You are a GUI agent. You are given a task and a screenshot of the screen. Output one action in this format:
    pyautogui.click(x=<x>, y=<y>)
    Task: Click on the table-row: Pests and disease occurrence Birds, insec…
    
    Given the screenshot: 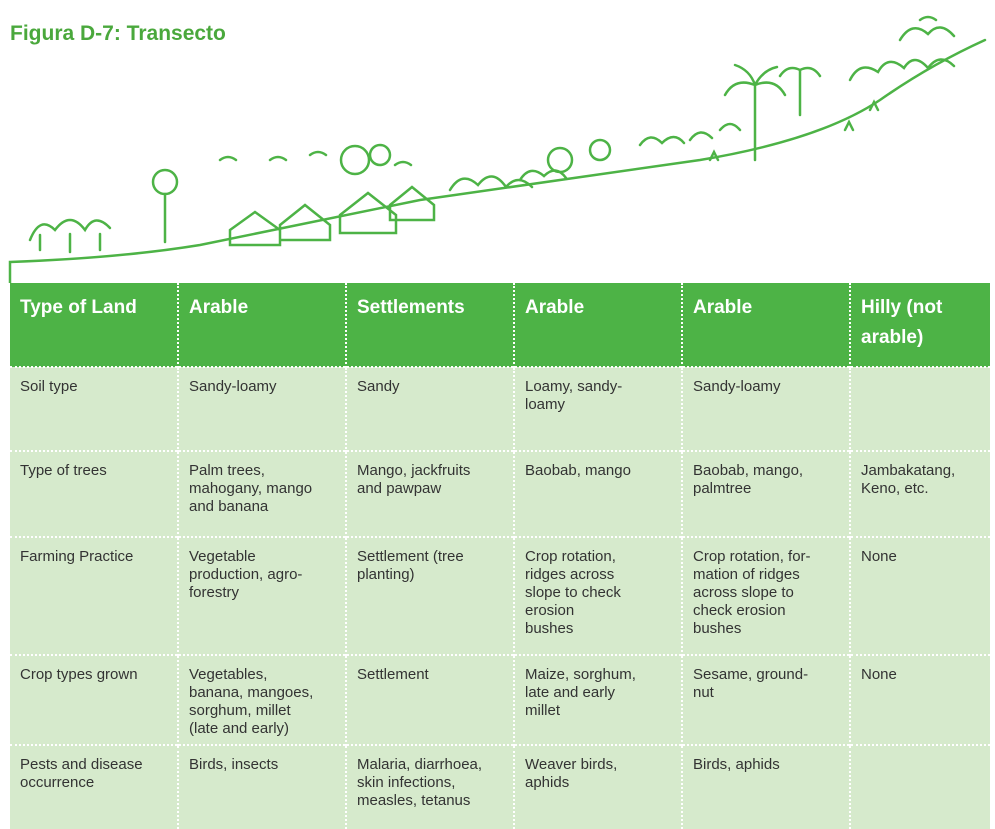 What is the action you would take?
    pyautogui.click(x=500, y=786)
    